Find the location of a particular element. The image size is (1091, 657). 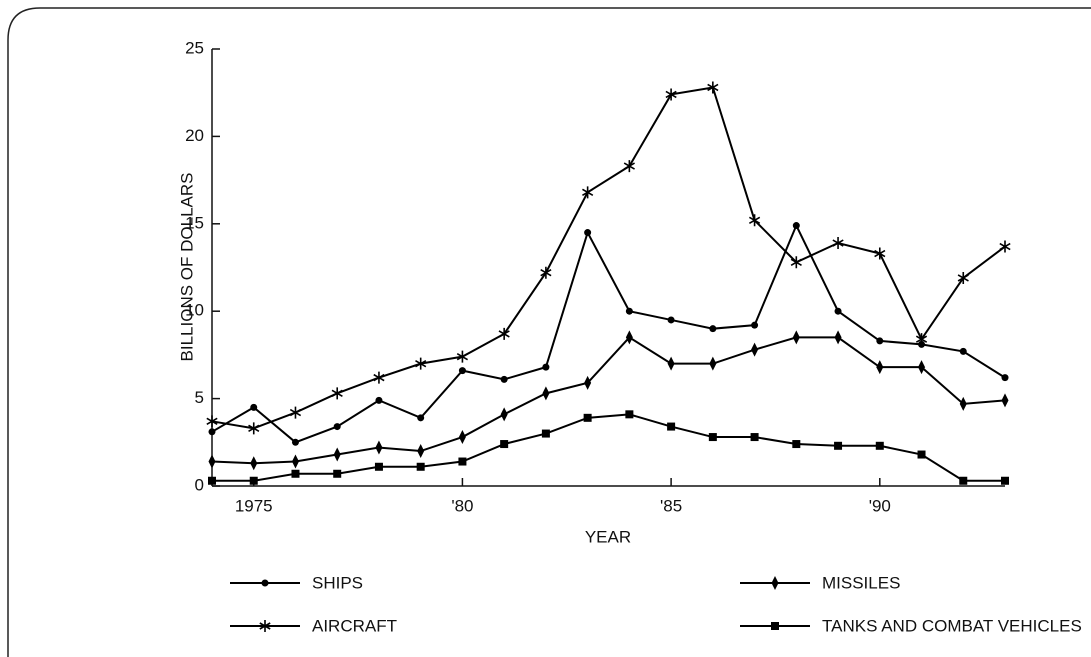

x-tick-label: '90 is located at coordinates (880, 505).